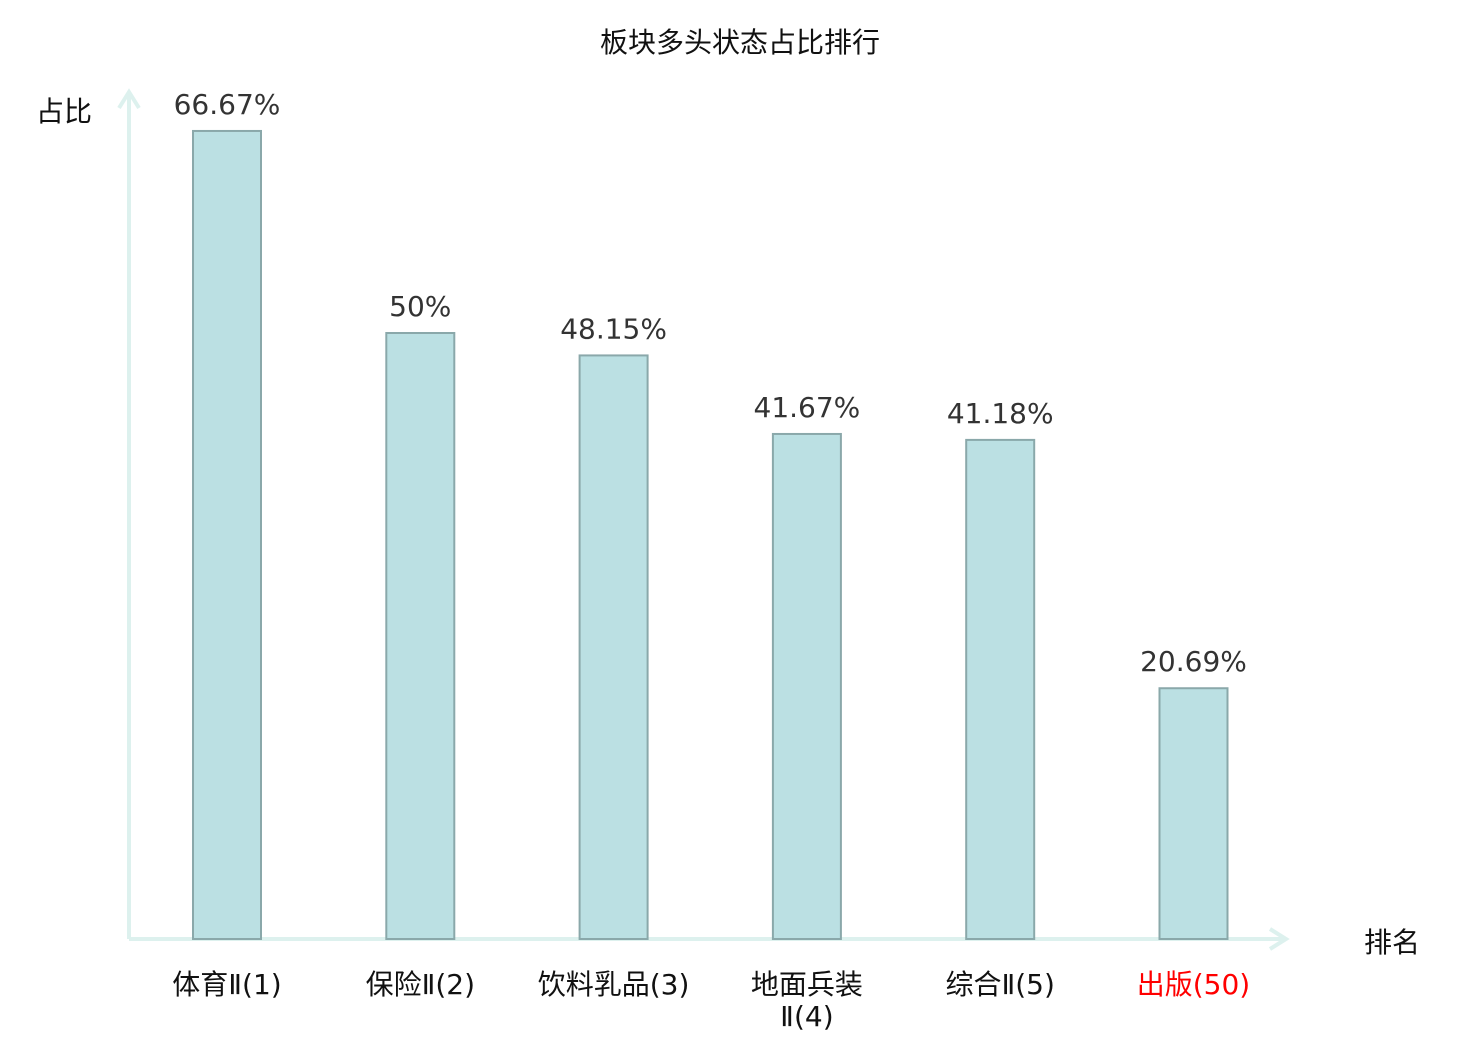 The height and width of the screenshot is (1044, 1480). What do you see at coordinates (1193, 984) in the screenshot?
I see `x-tick-label: 出版(50)` at bounding box center [1193, 984].